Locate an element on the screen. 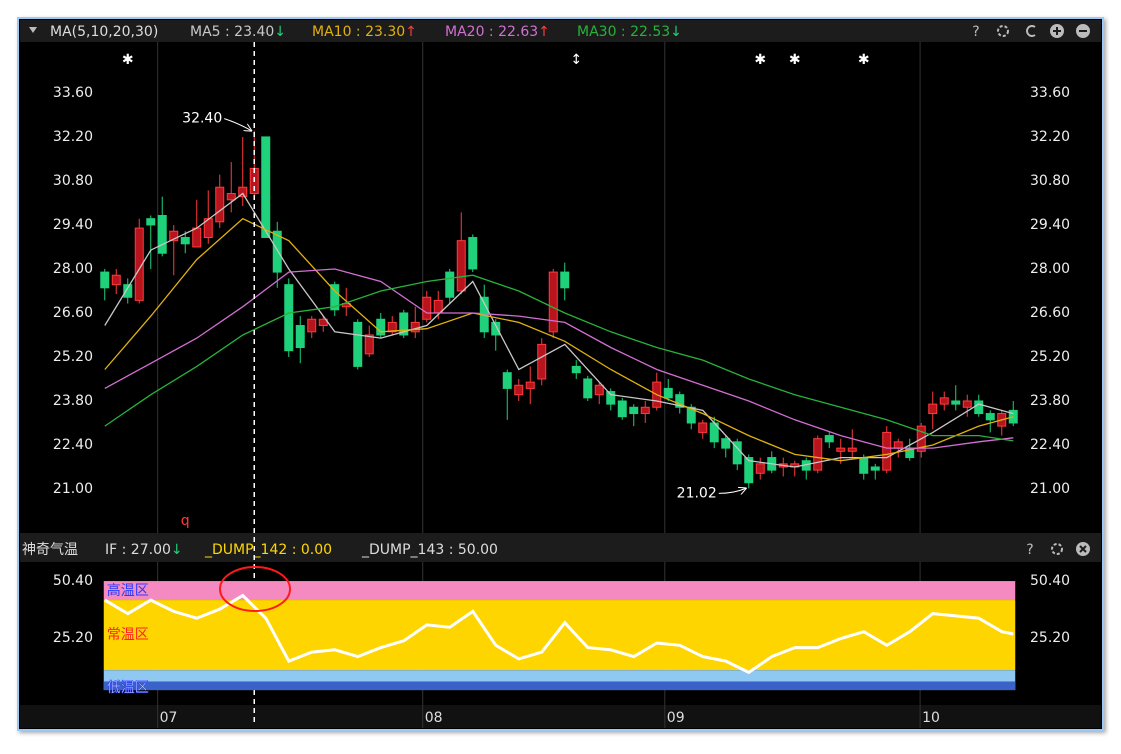 This screenshot has height=754, width=1121. zoom-in-glyph is located at coordinates (1057, 31).